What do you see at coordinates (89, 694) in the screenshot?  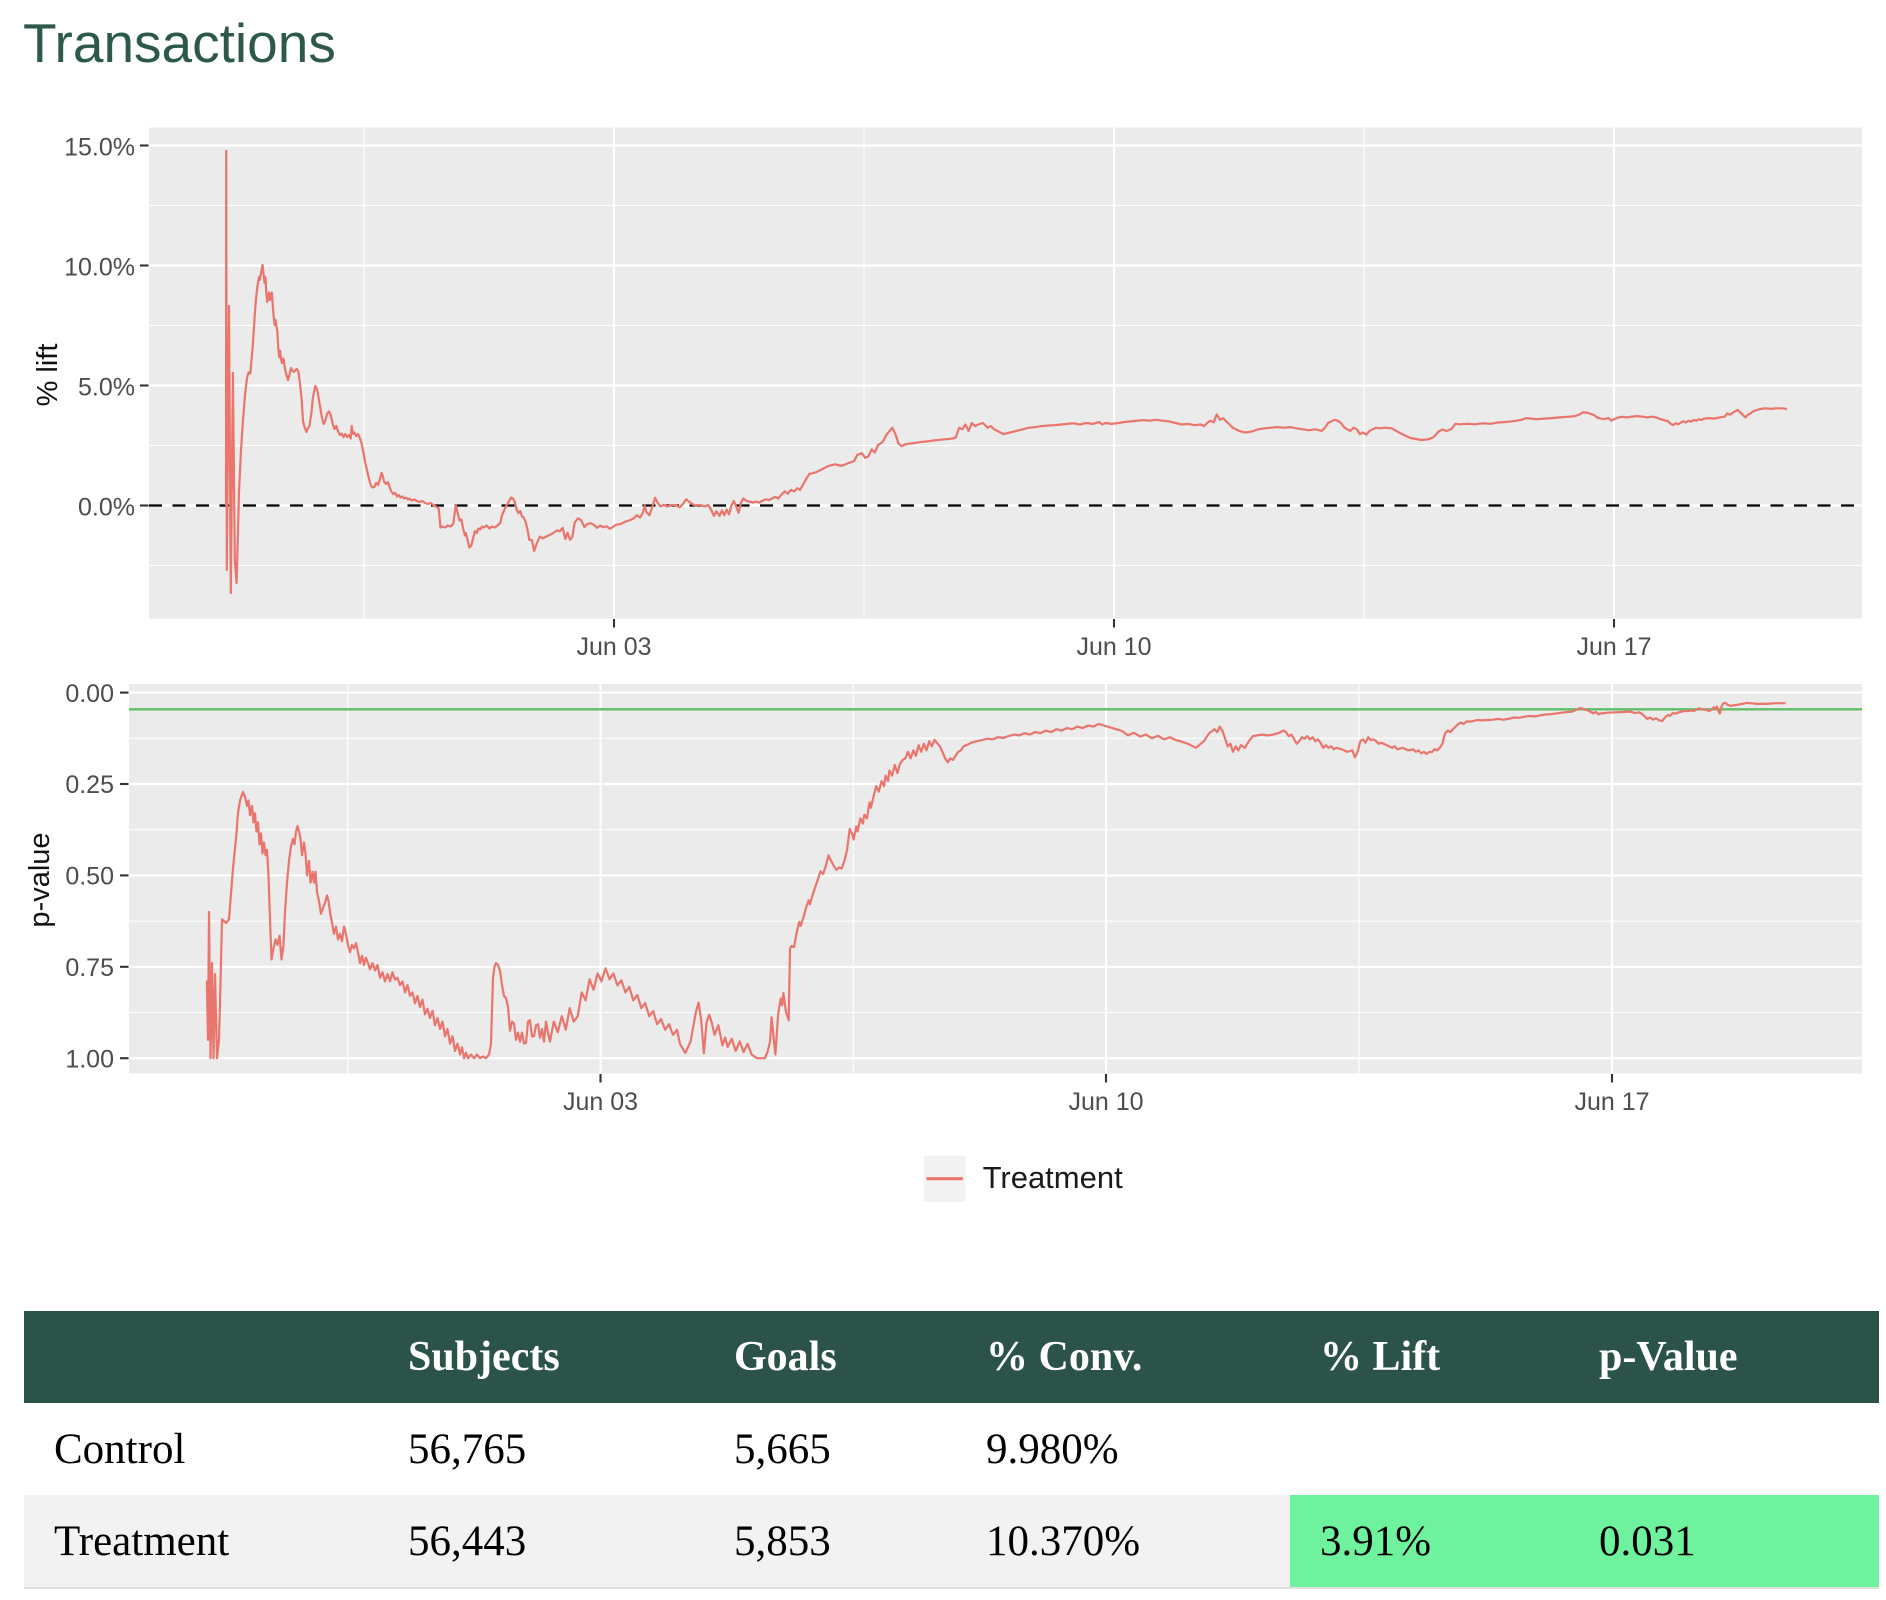 I see `svg-text: 0.00` at bounding box center [89, 694].